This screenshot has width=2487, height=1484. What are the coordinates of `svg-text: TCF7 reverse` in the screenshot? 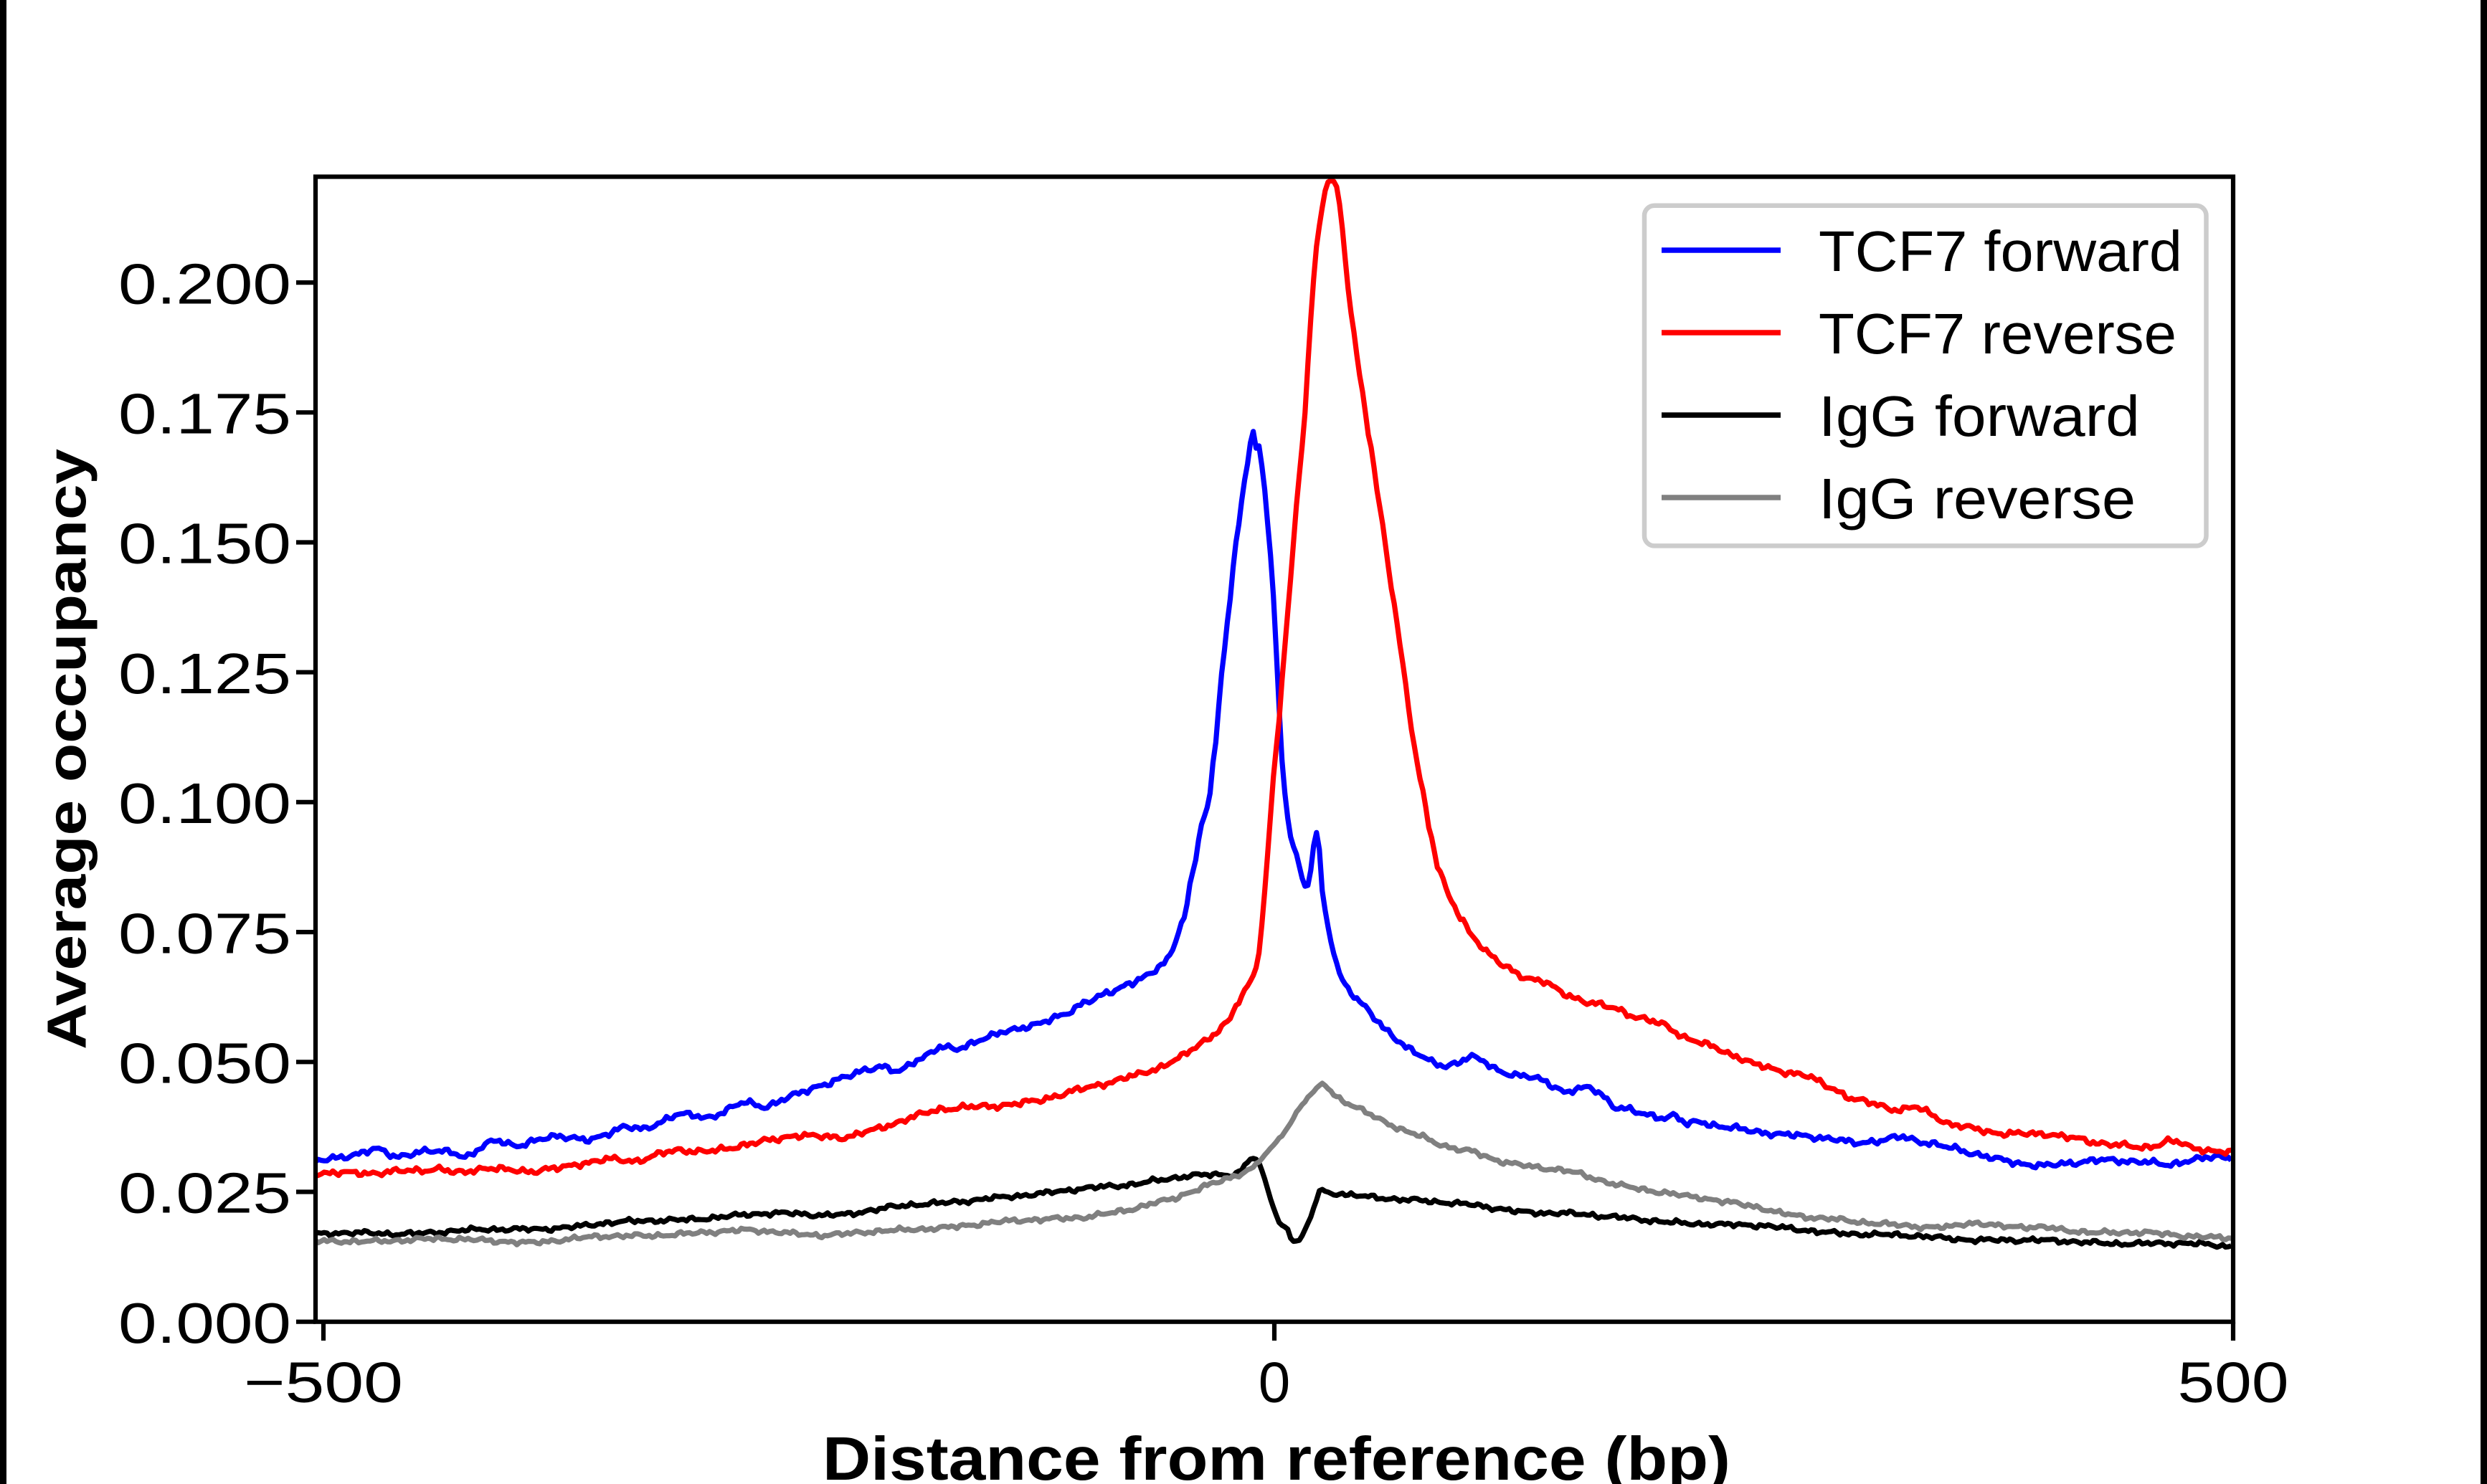 It's located at (1998, 334).